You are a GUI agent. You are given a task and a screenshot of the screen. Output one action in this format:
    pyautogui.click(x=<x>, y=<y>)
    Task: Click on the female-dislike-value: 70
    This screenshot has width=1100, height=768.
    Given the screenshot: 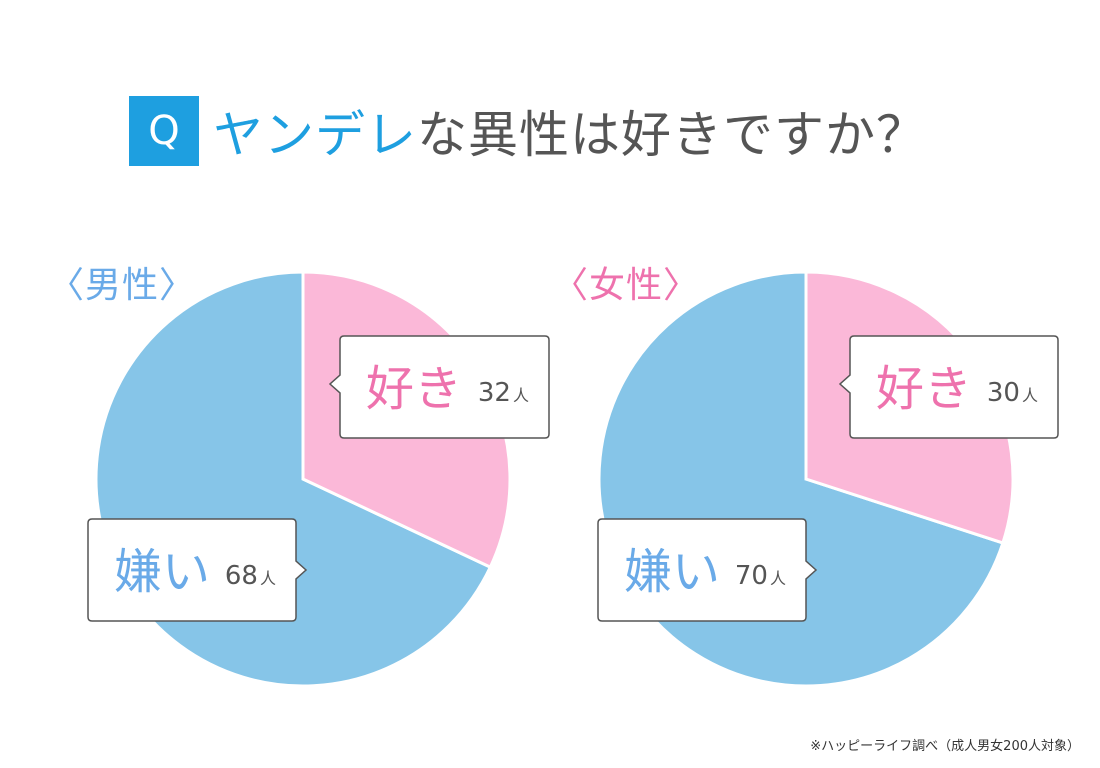 What is the action you would take?
    pyautogui.click(x=751, y=576)
    